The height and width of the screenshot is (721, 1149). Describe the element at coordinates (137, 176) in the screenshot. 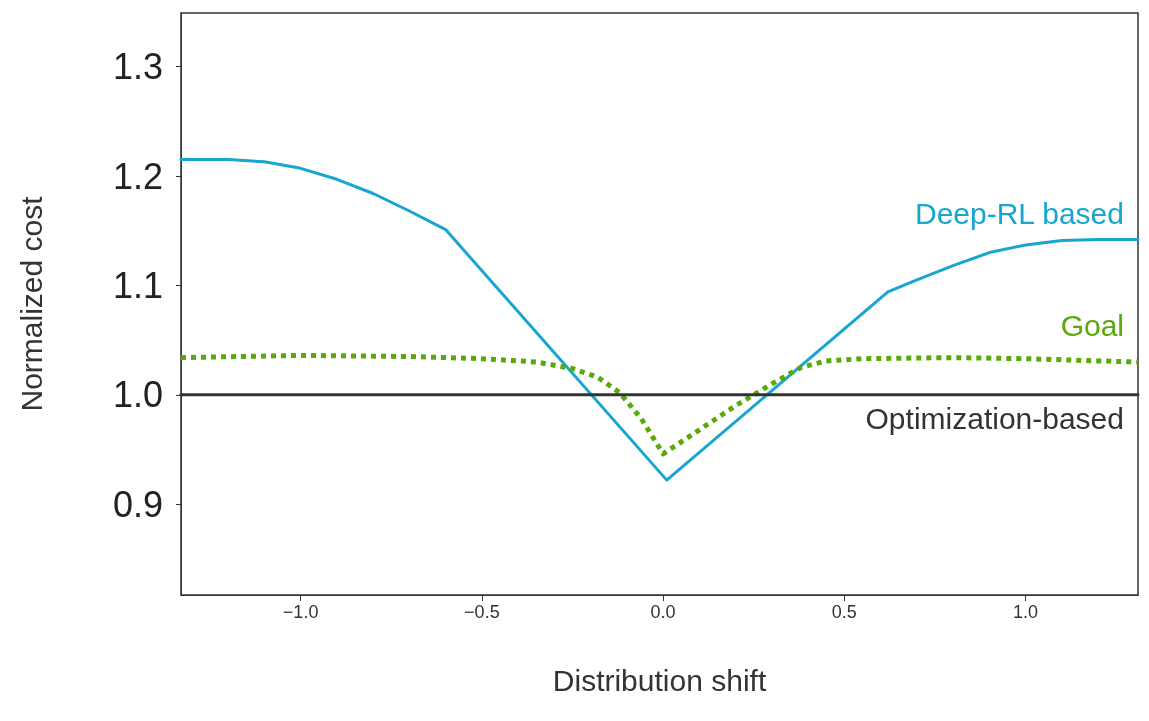

I see `y-tick-label: 1.2` at that location.